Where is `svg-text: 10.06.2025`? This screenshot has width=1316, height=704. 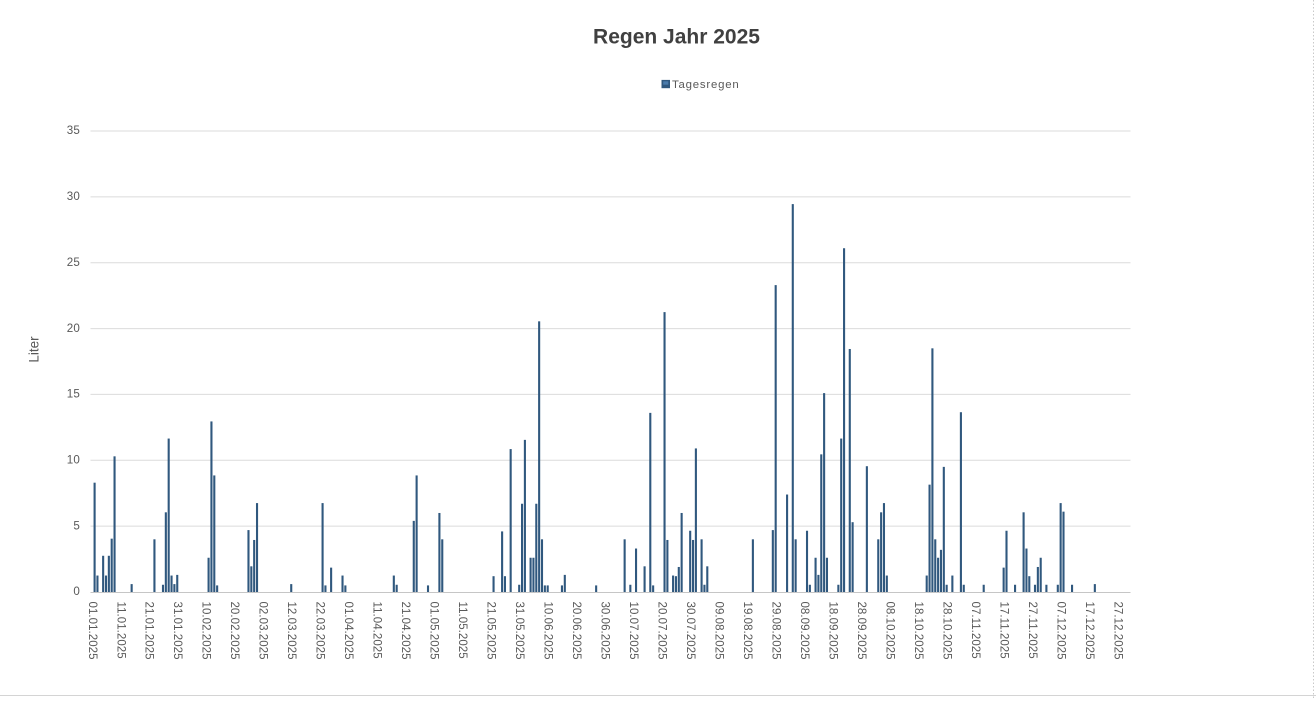 svg-text: 10.06.2025 is located at coordinates (548, 631).